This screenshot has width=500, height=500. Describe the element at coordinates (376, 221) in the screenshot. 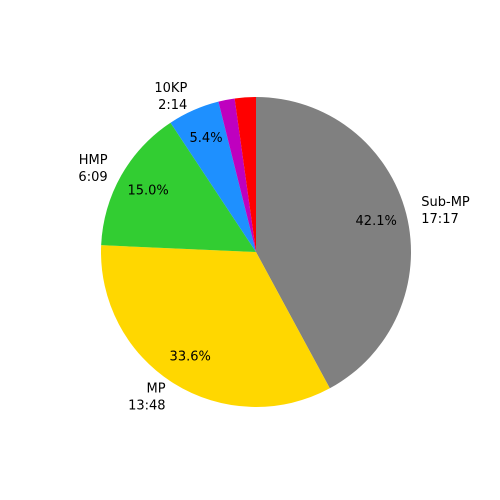

I see `percent-label: 42.1%` at that location.